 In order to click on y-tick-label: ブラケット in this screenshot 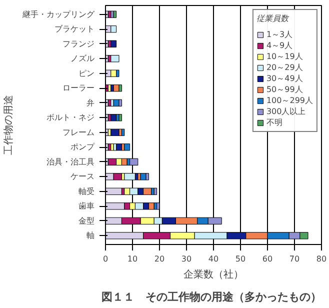, I will do `click(74, 29)`.